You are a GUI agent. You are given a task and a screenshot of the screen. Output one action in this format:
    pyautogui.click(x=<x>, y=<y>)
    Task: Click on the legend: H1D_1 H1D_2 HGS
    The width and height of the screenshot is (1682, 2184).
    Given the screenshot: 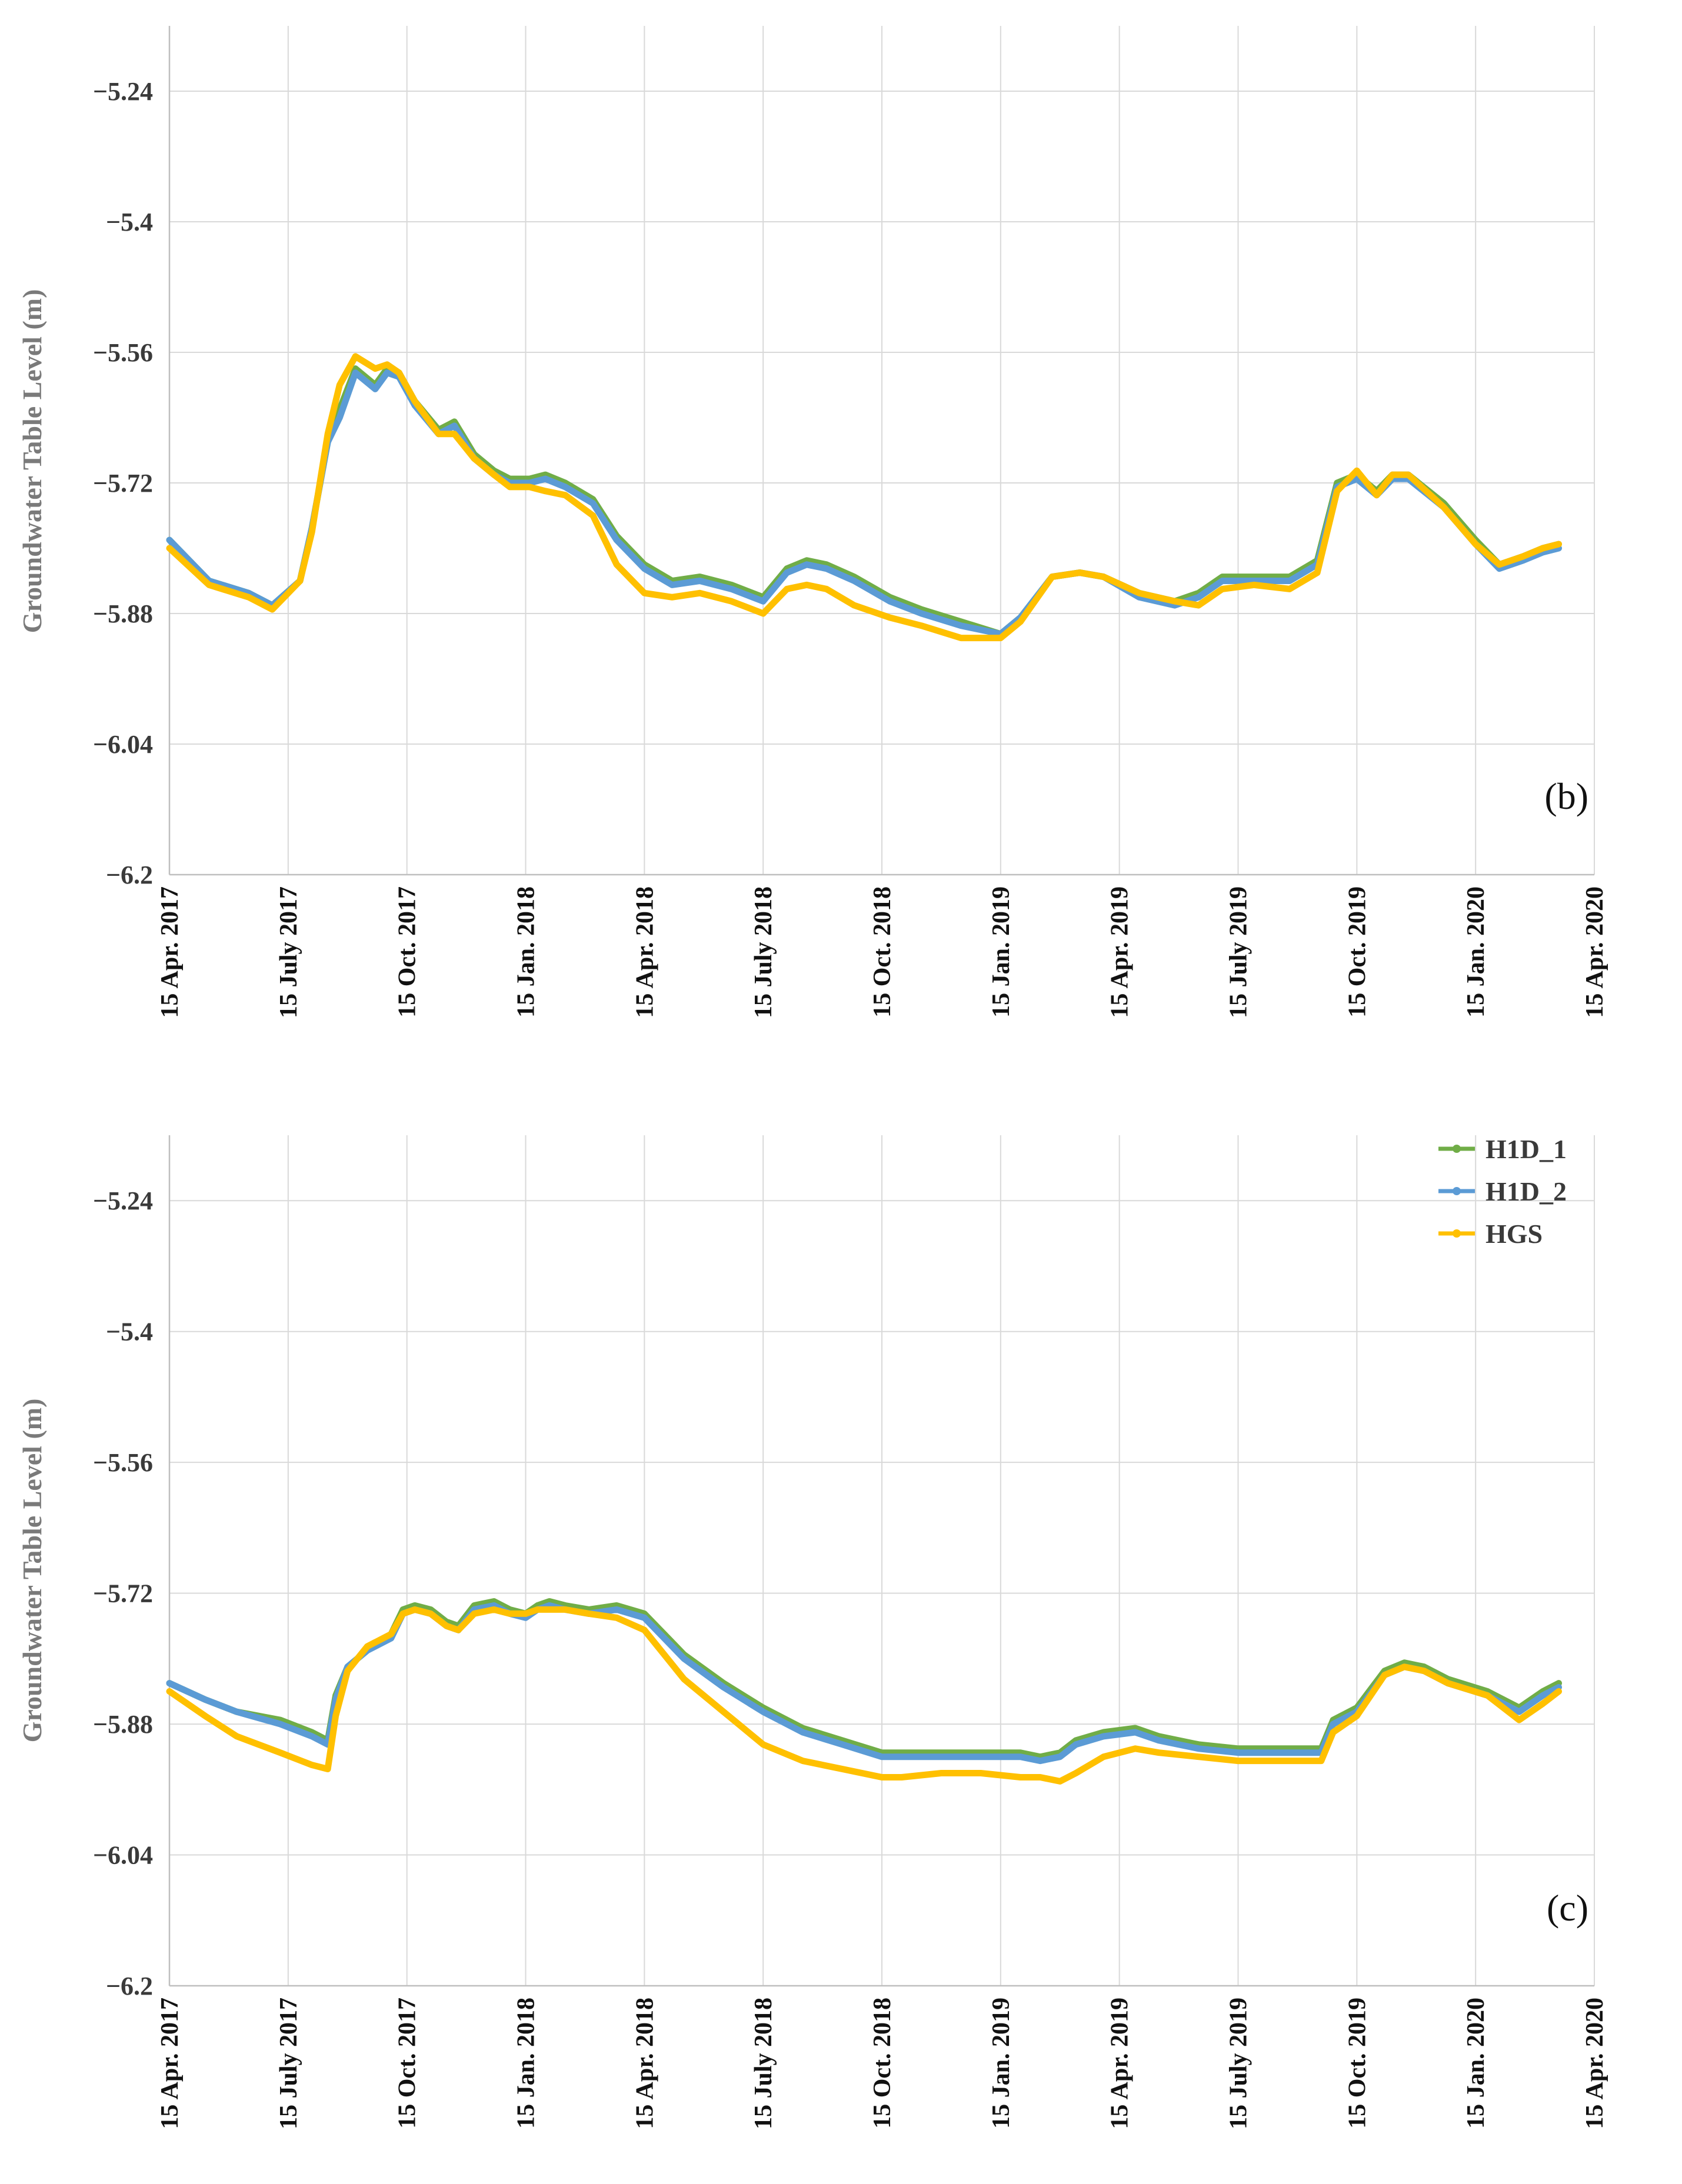 What is the action you would take?
    pyautogui.click(x=1502, y=1191)
    